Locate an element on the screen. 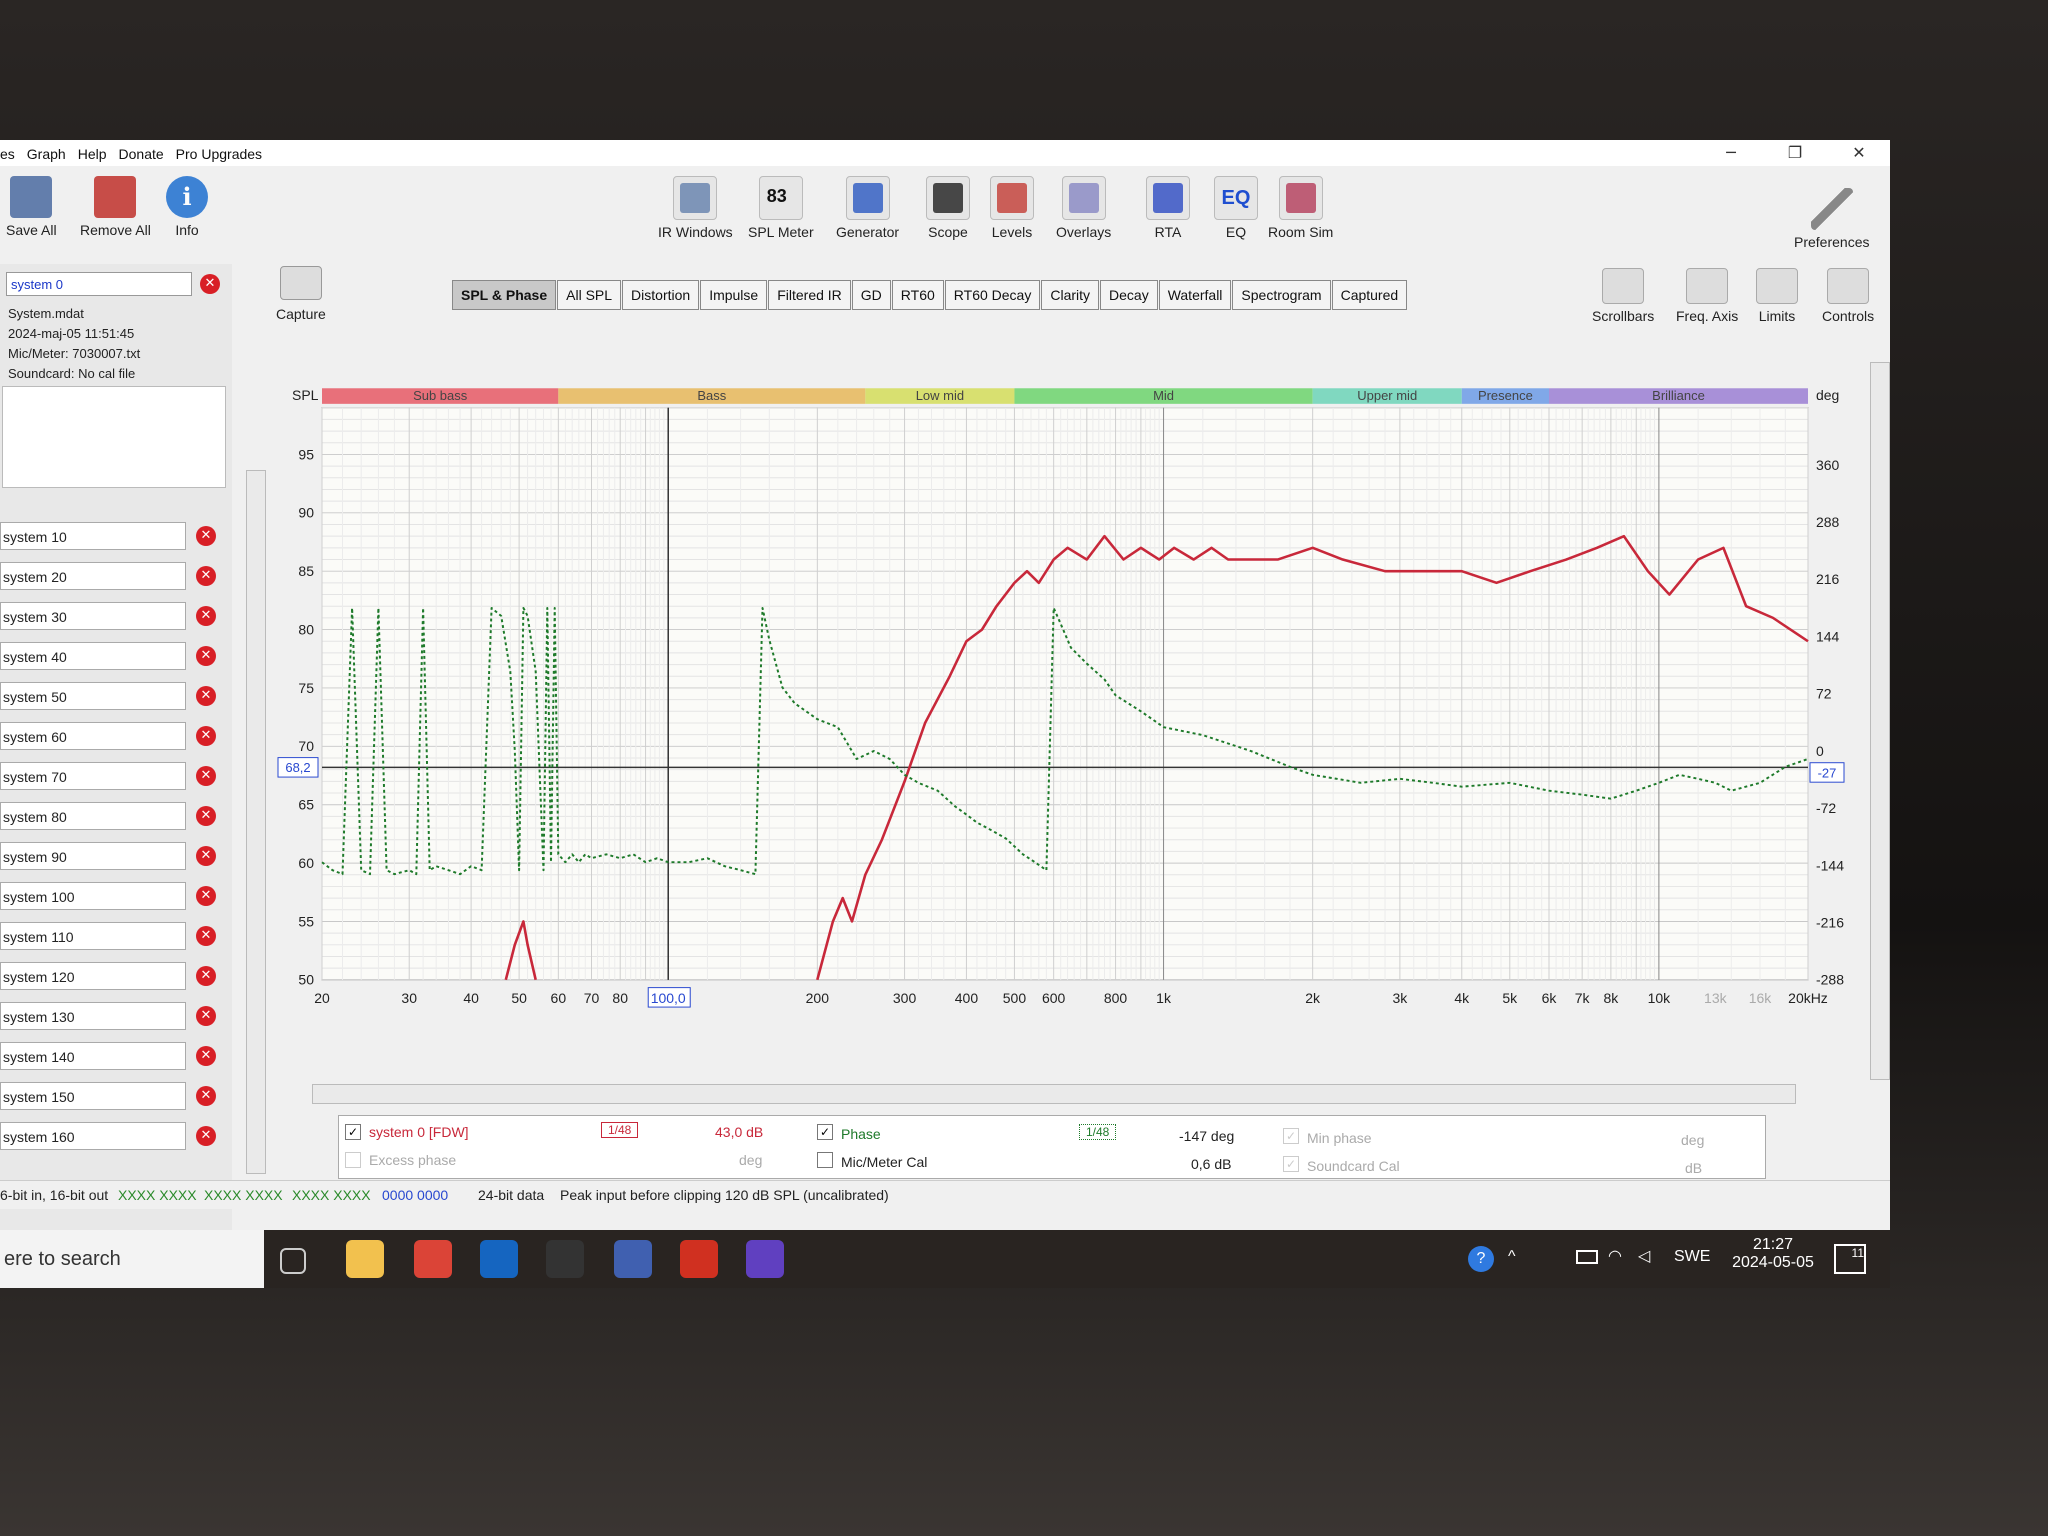 This screenshot has height=1536, width=2048. measurement-list-scrollbar is located at coordinates (256, 822).